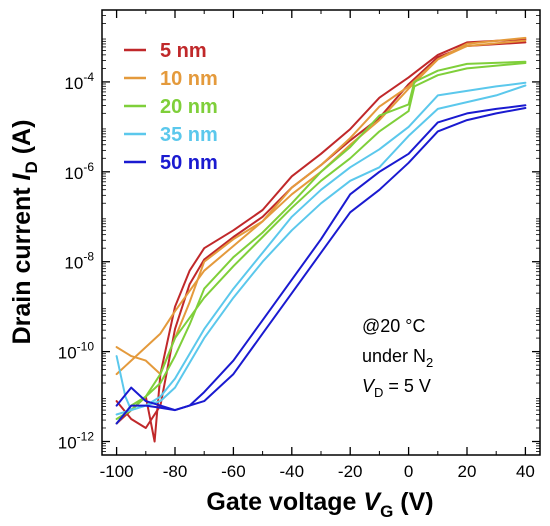 The image size is (550, 526). What do you see at coordinates (117, 471) in the screenshot?
I see `x-tick-label: -100` at bounding box center [117, 471].